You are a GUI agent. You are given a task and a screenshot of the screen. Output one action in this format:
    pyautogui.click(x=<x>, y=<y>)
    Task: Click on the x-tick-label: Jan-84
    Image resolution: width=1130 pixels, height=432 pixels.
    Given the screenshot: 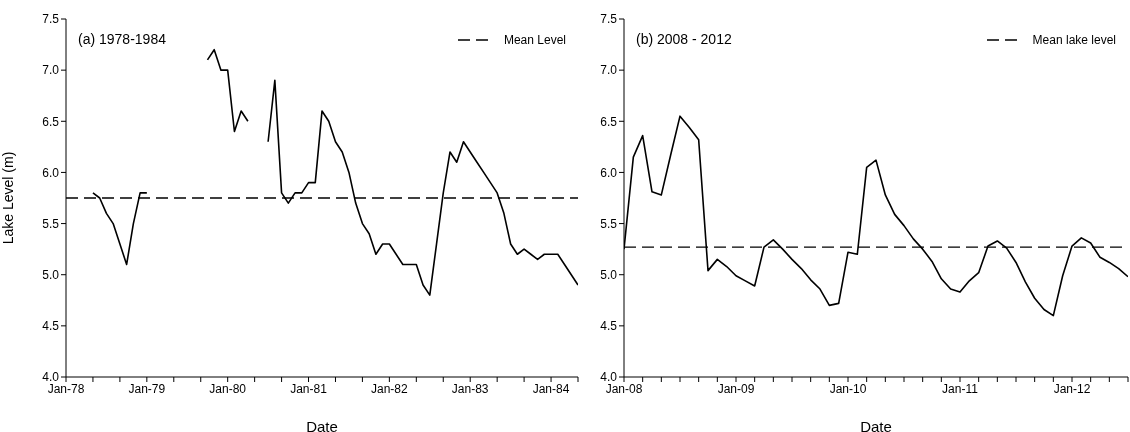 What is the action you would take?
    pyautogui.click(x=551, y=388)
    